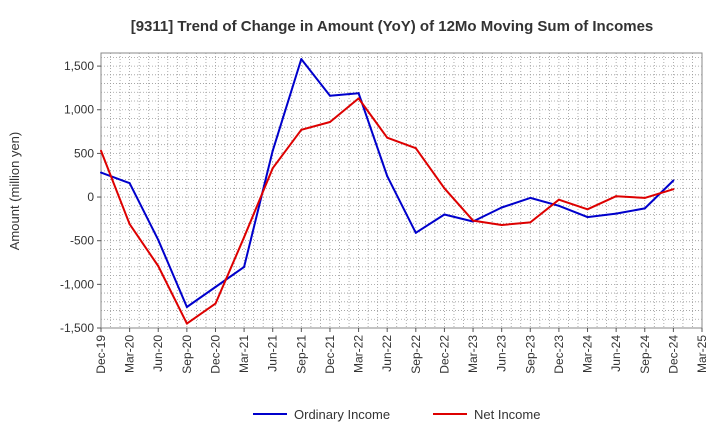 The height and width of the screenshot is (440, 720). I want to click on x-tick-label: Jun-23, so click(502, 353).